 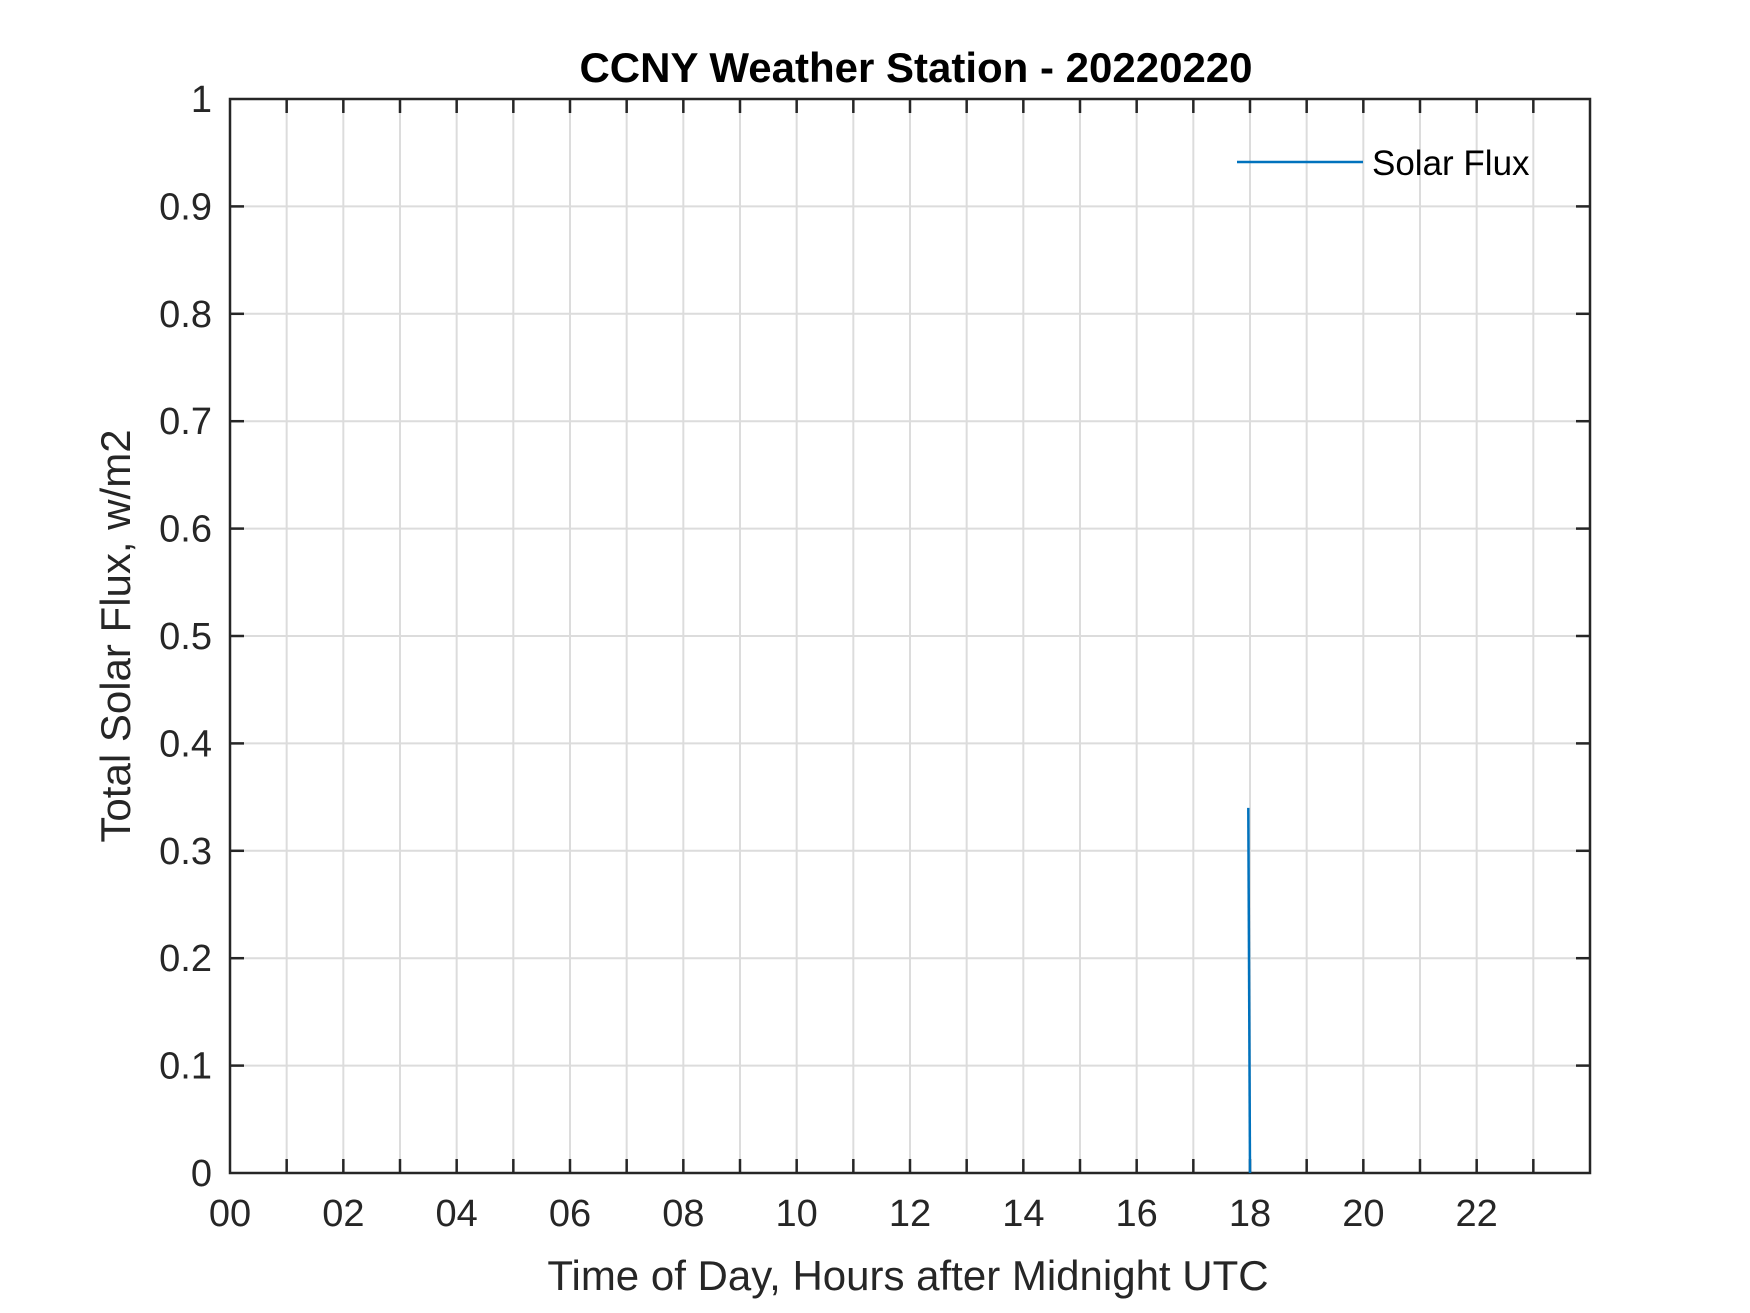 What do you see at coordinates (201, 100) in the screenshot?
I see `y-tick-label: 1` at bounding box center [201, 100].